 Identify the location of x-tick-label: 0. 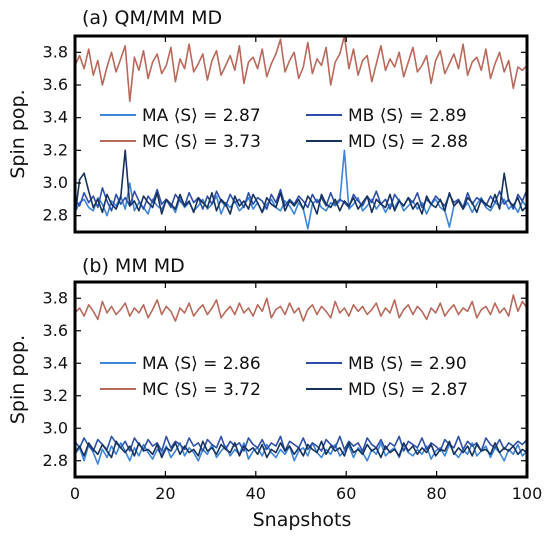
(75, 493).